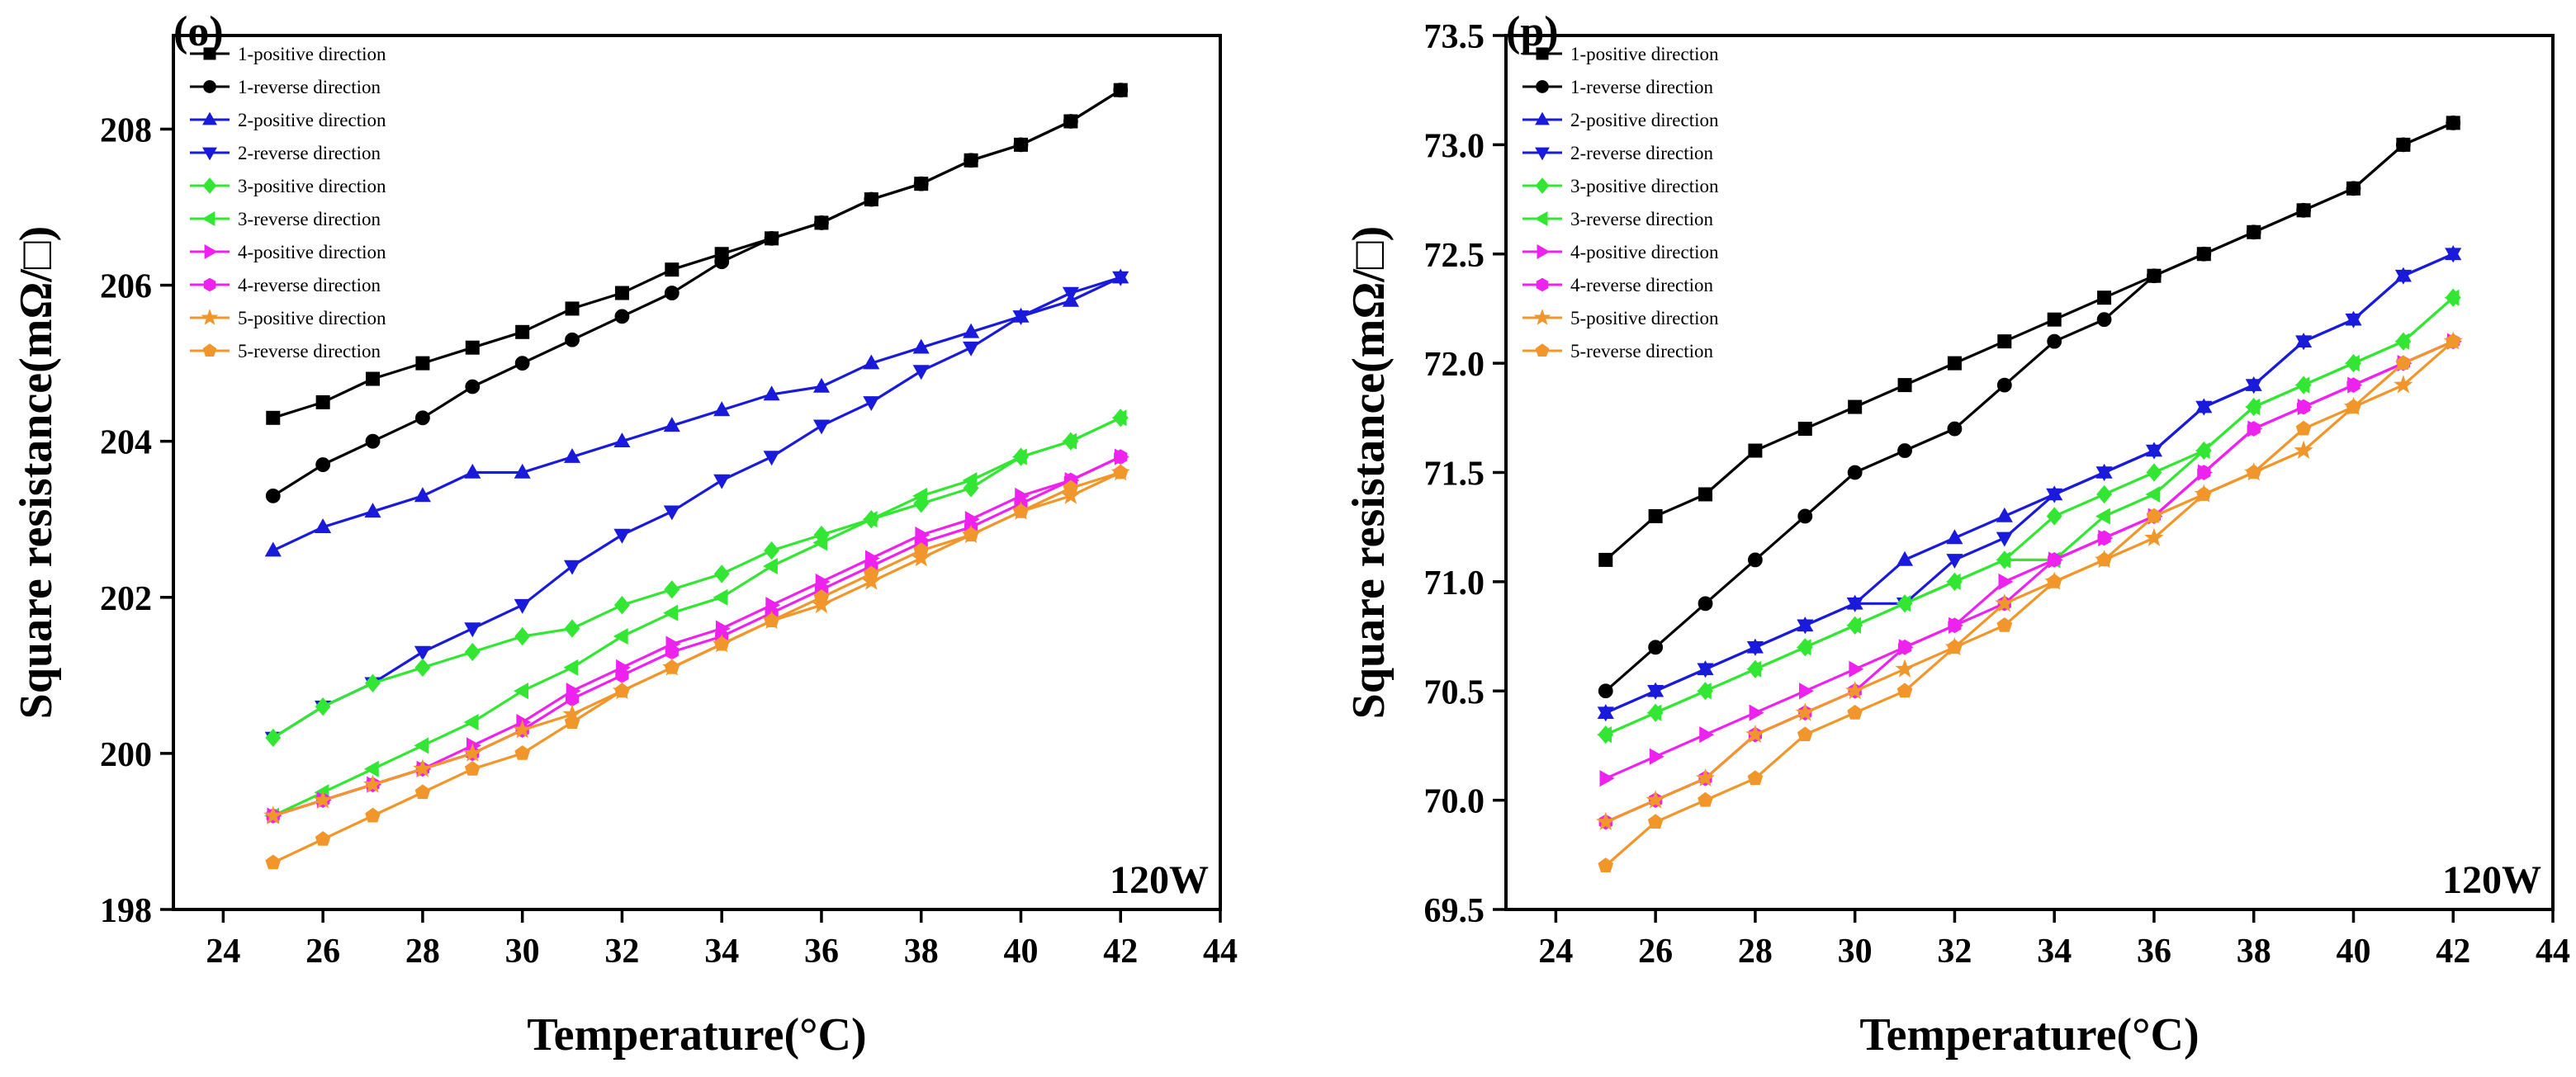 The height and width of the screenshot is (1077, 2576). Describe the element at coordinates (1120, 952) in the screenshot. I see `x-tick-label: 42` at that location.